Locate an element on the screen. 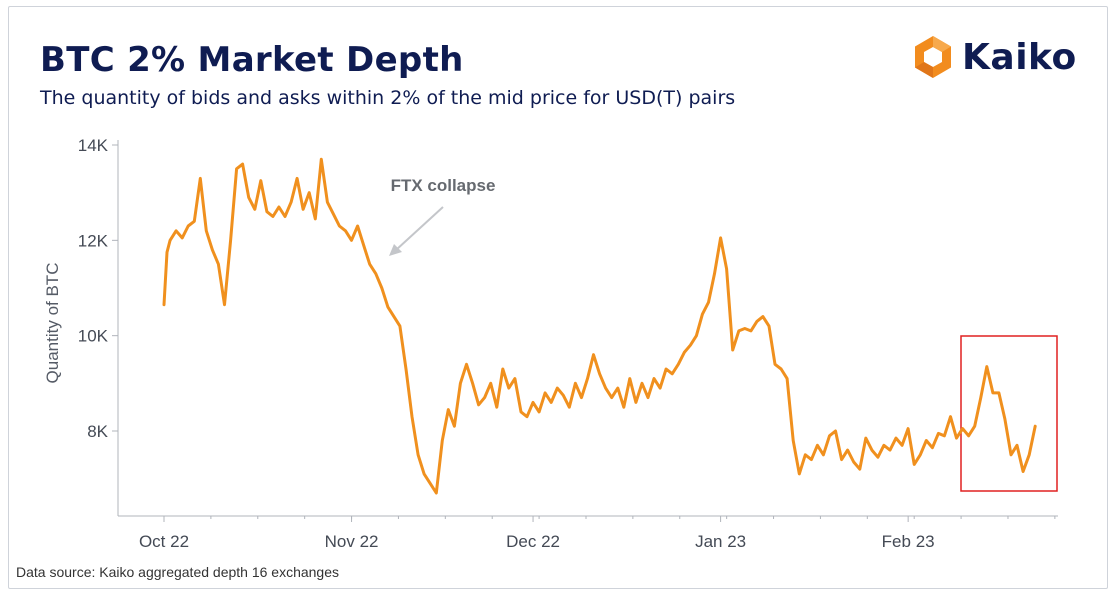  kaiko-logo-icon is located at coordinates (933, 57).